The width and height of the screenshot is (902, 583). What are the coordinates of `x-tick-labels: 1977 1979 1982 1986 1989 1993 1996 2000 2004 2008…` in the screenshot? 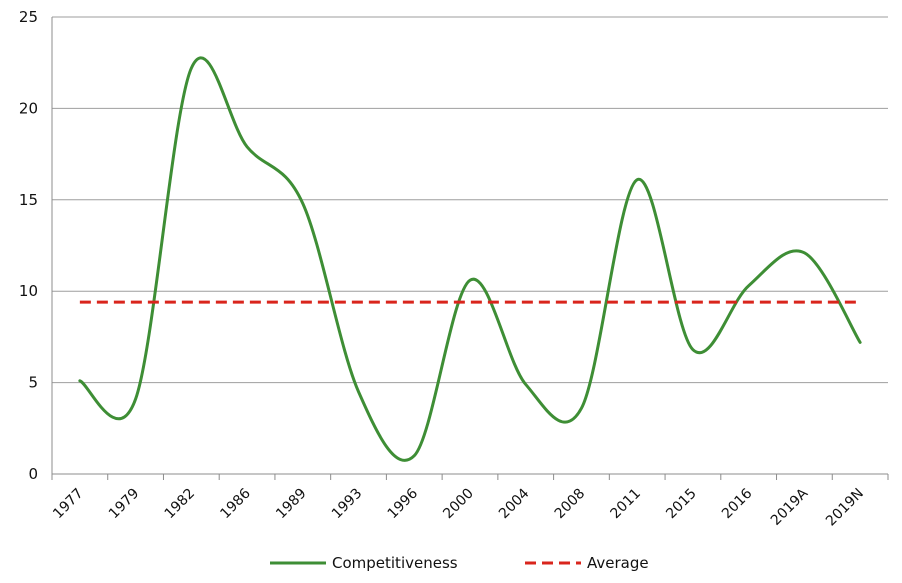 It's located at (458, 507).